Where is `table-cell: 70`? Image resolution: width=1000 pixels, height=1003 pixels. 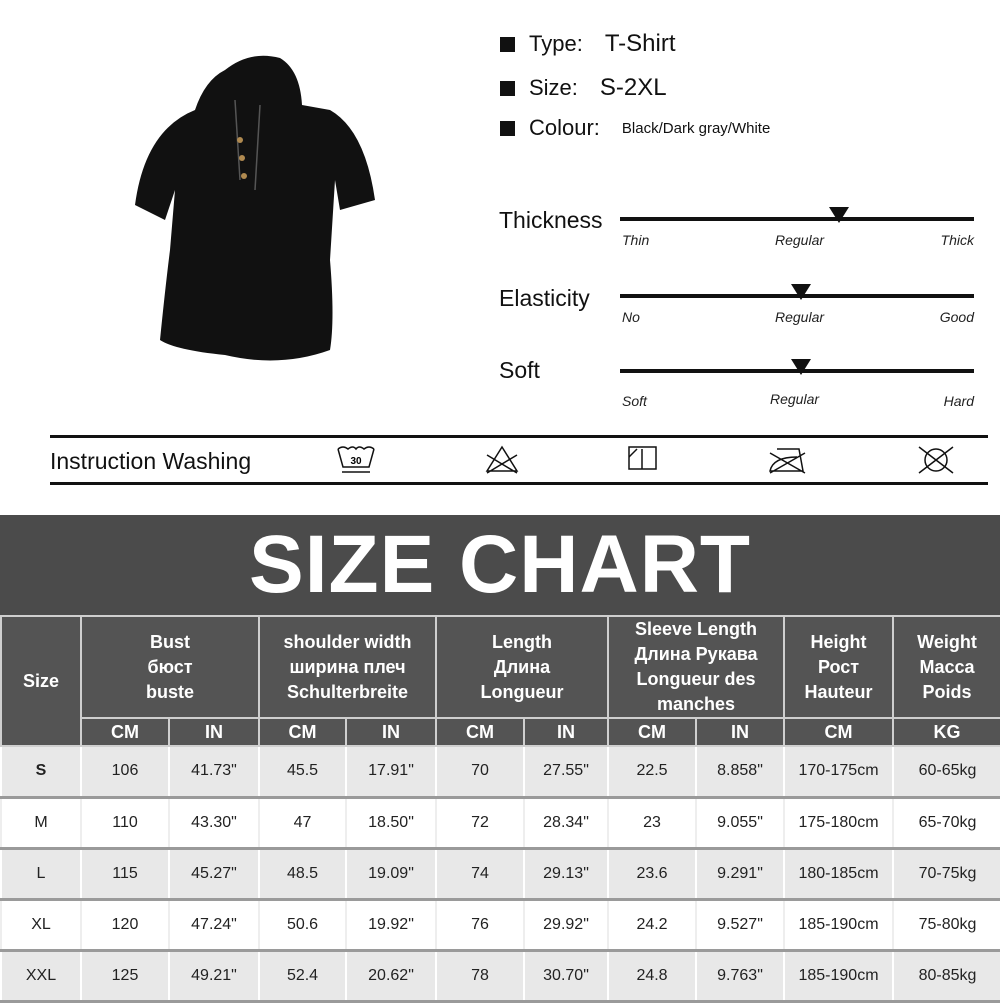
table-cell: 70 is located at coordinates (480, 772).